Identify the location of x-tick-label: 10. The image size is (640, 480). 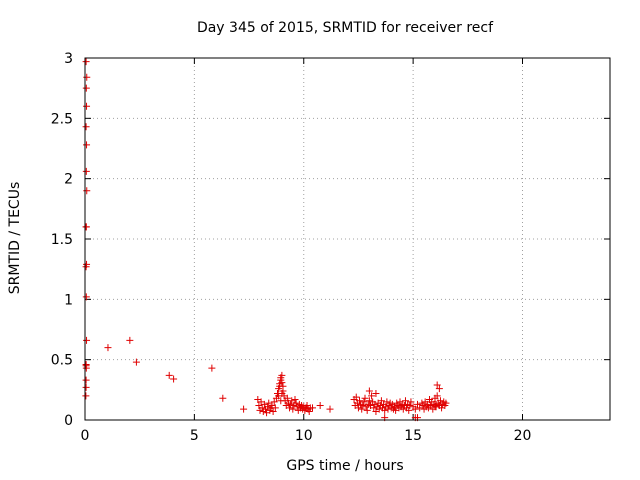
(304, 436).